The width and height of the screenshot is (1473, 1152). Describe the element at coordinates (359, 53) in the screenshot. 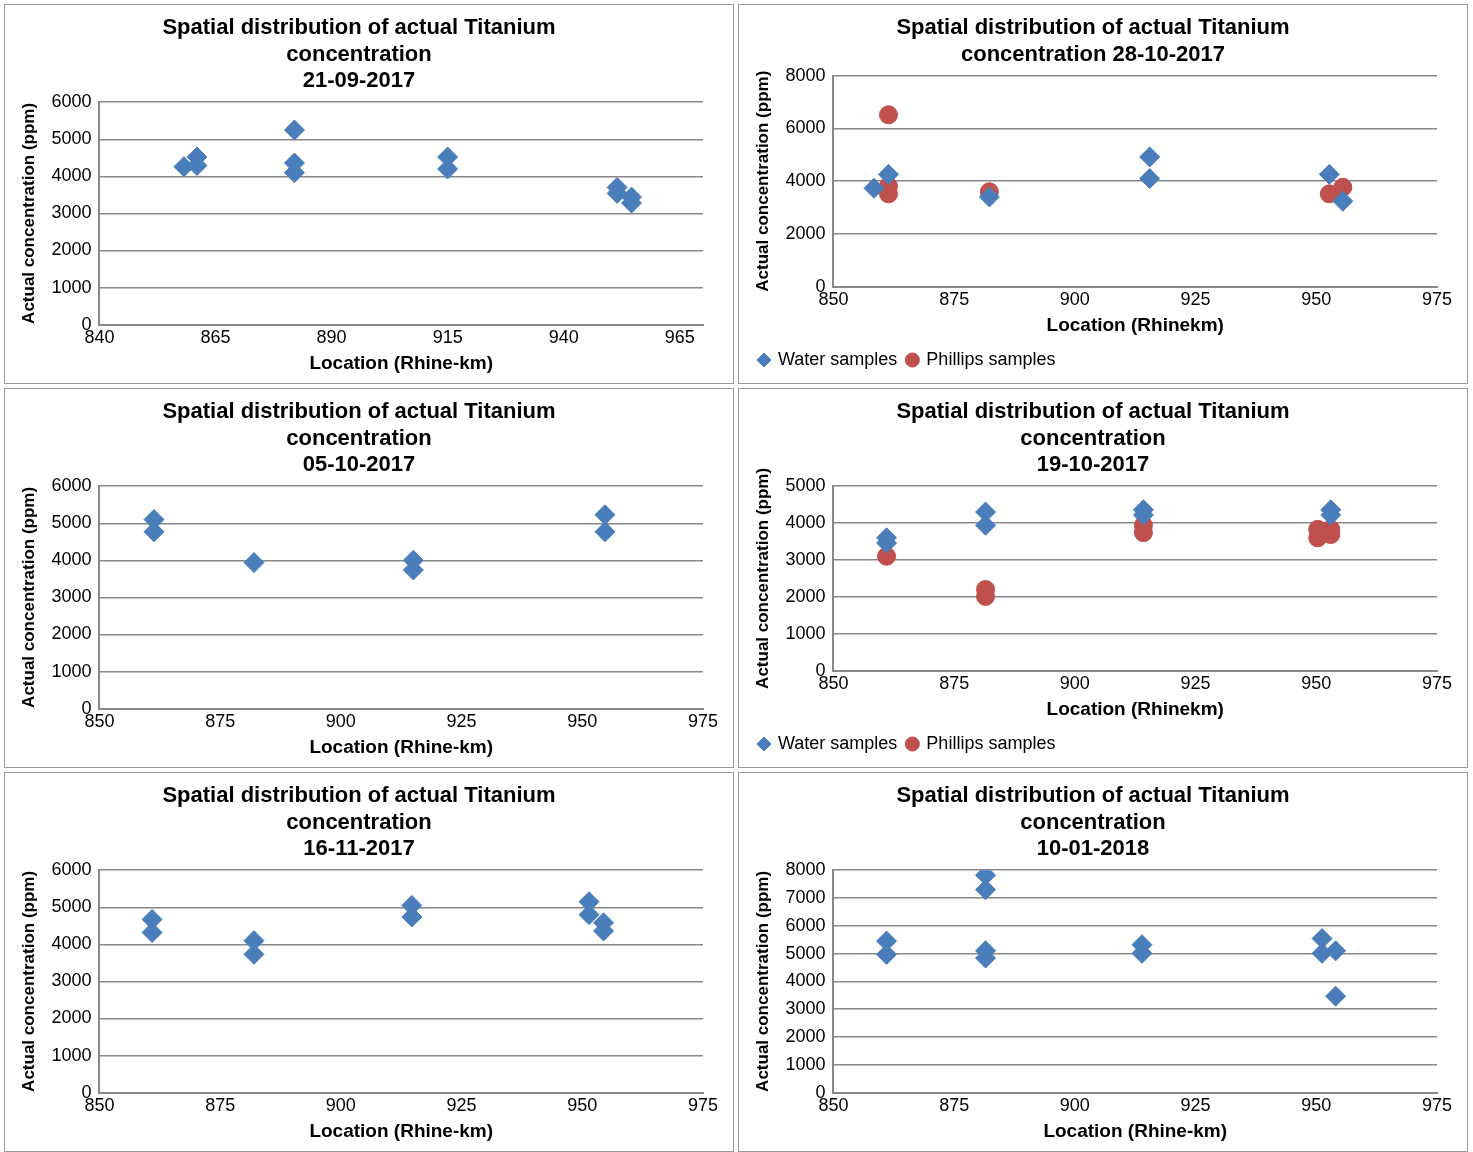

I see `chart-title: Spatial distribution of actual Titanium concentration 21-09-2017` at that location.